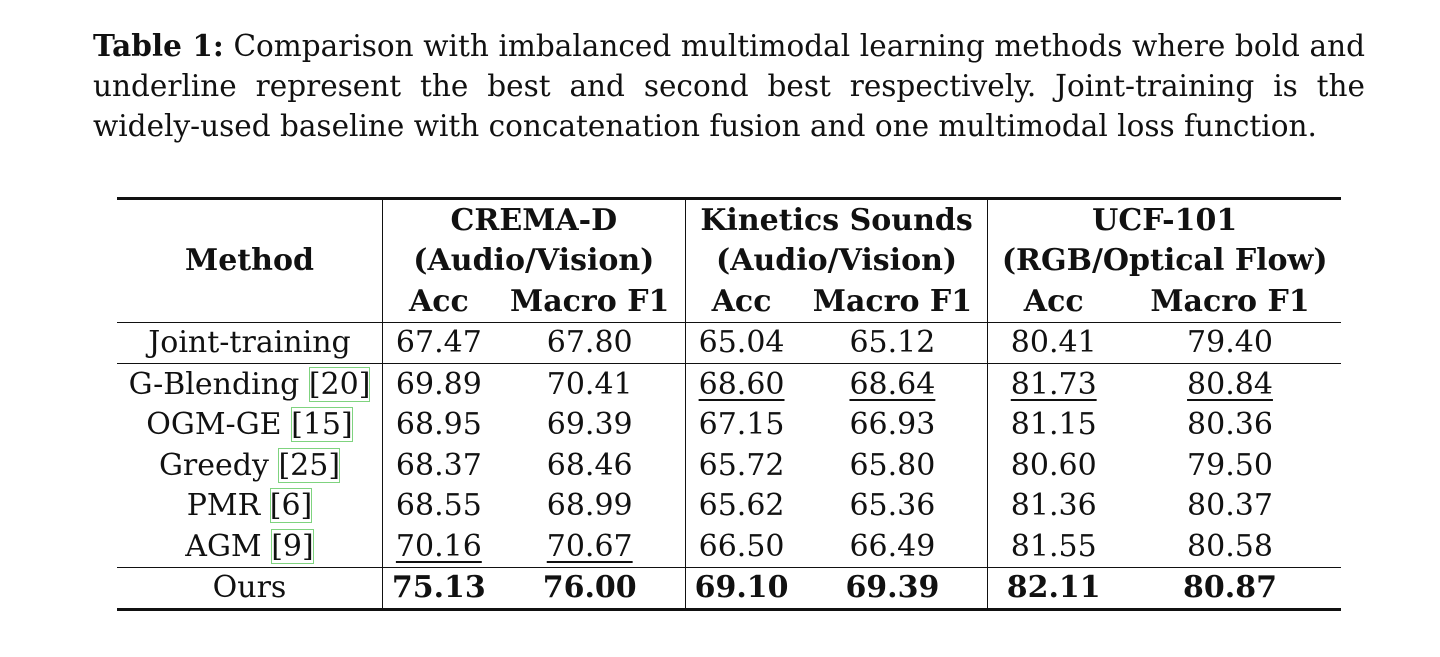 Image resolution: width=1440 pixels, height=657 pixels. What do you see at coordinates (892, 588) in the screenshot?
I see `best-value: 69.39` at bounding box center [892, 588].